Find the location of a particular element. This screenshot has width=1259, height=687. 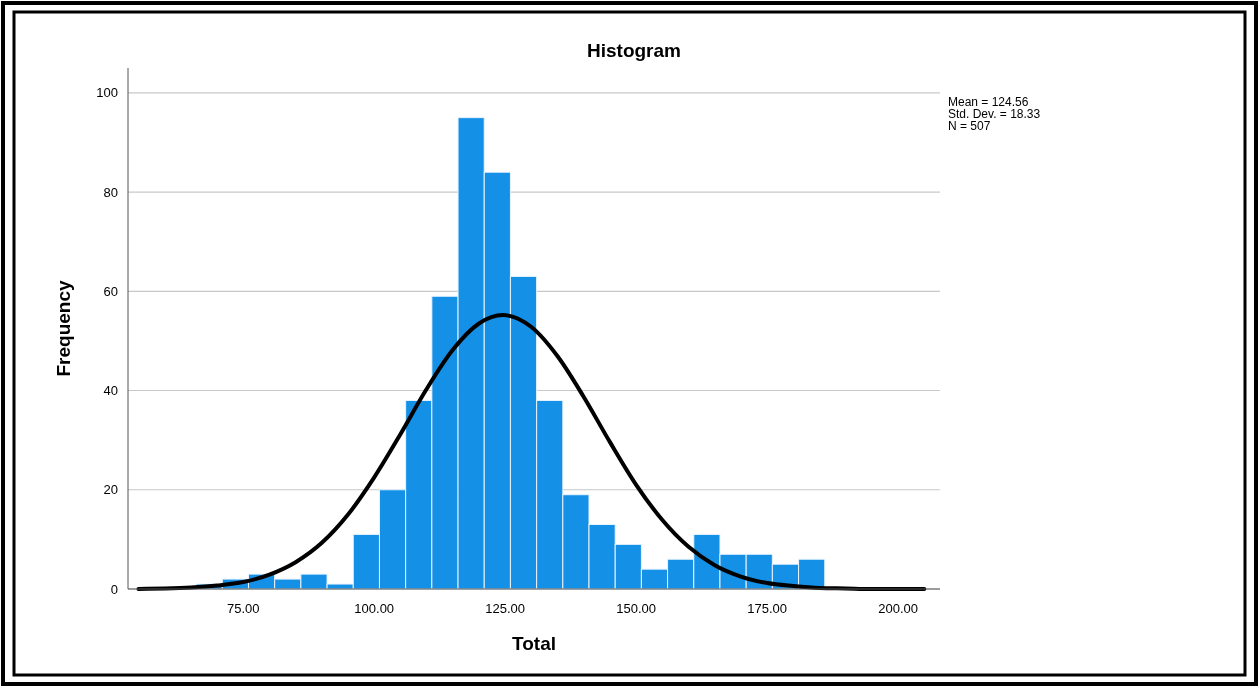

text: N = 507 is located at coordinates (969, 126).